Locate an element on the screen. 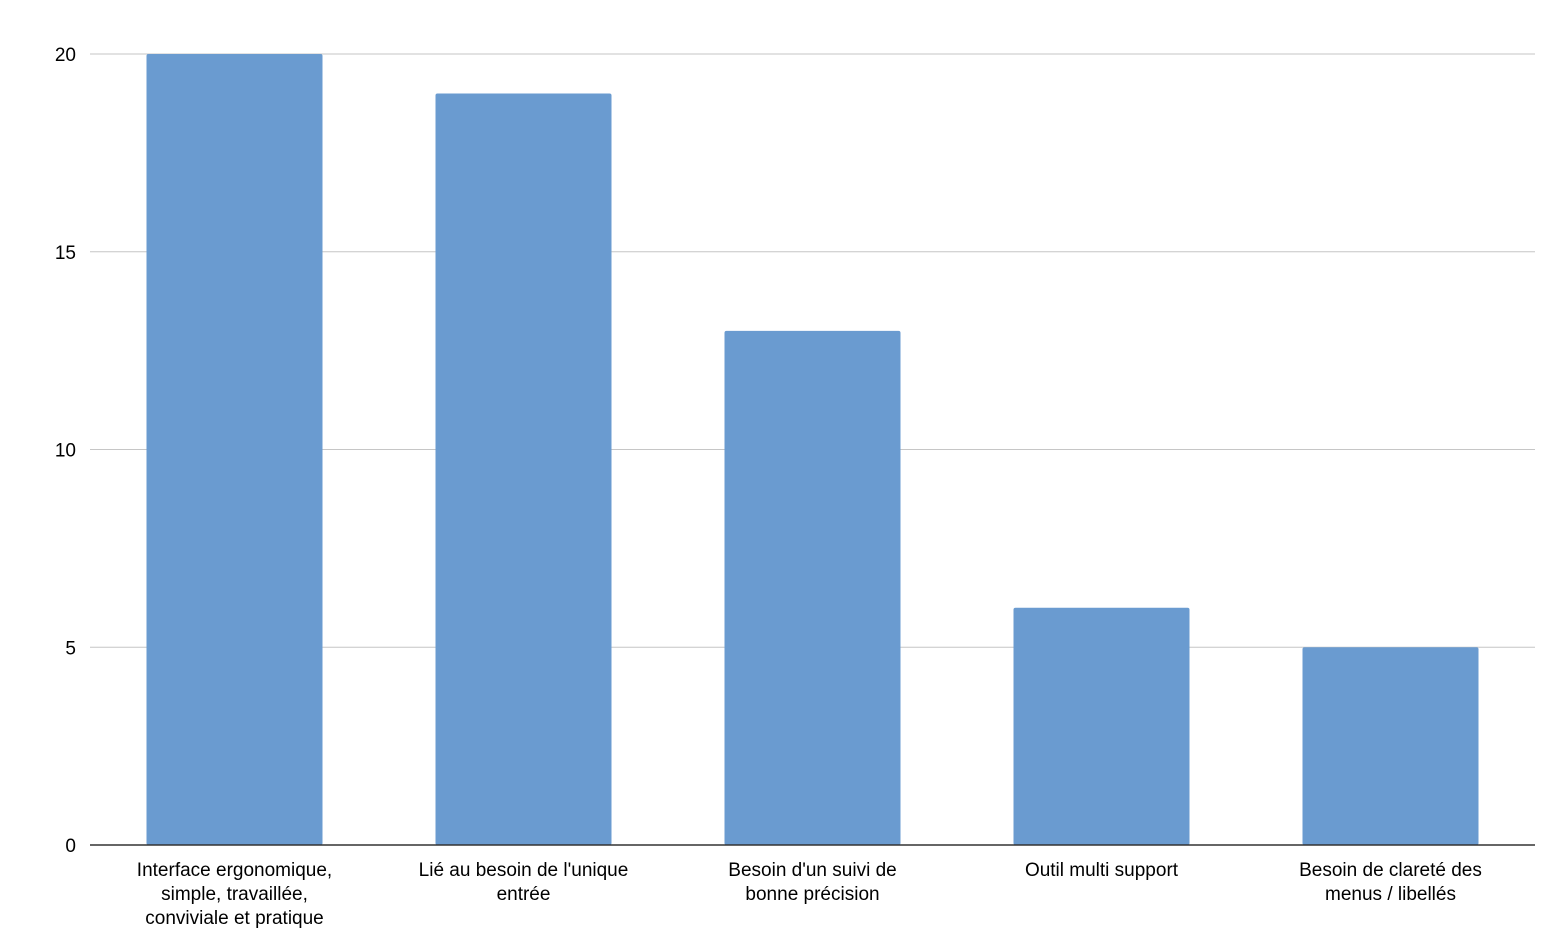 The height and width of the screenshot is (950, 1552). x-tick-label: Besoin de clareté des menus / libellés is located at coordinates (1390, 882).